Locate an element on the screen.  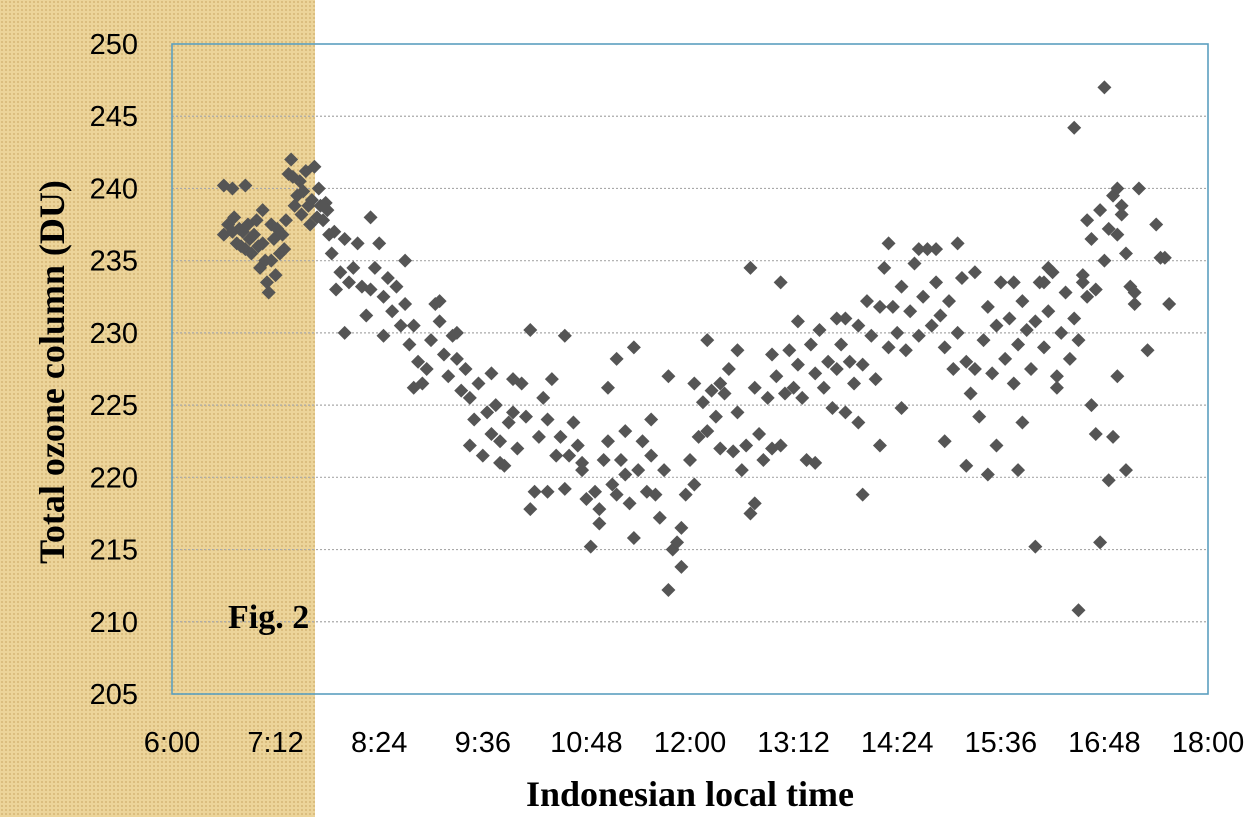
y-tick-label: 220 is located at coordinates (114, 478).